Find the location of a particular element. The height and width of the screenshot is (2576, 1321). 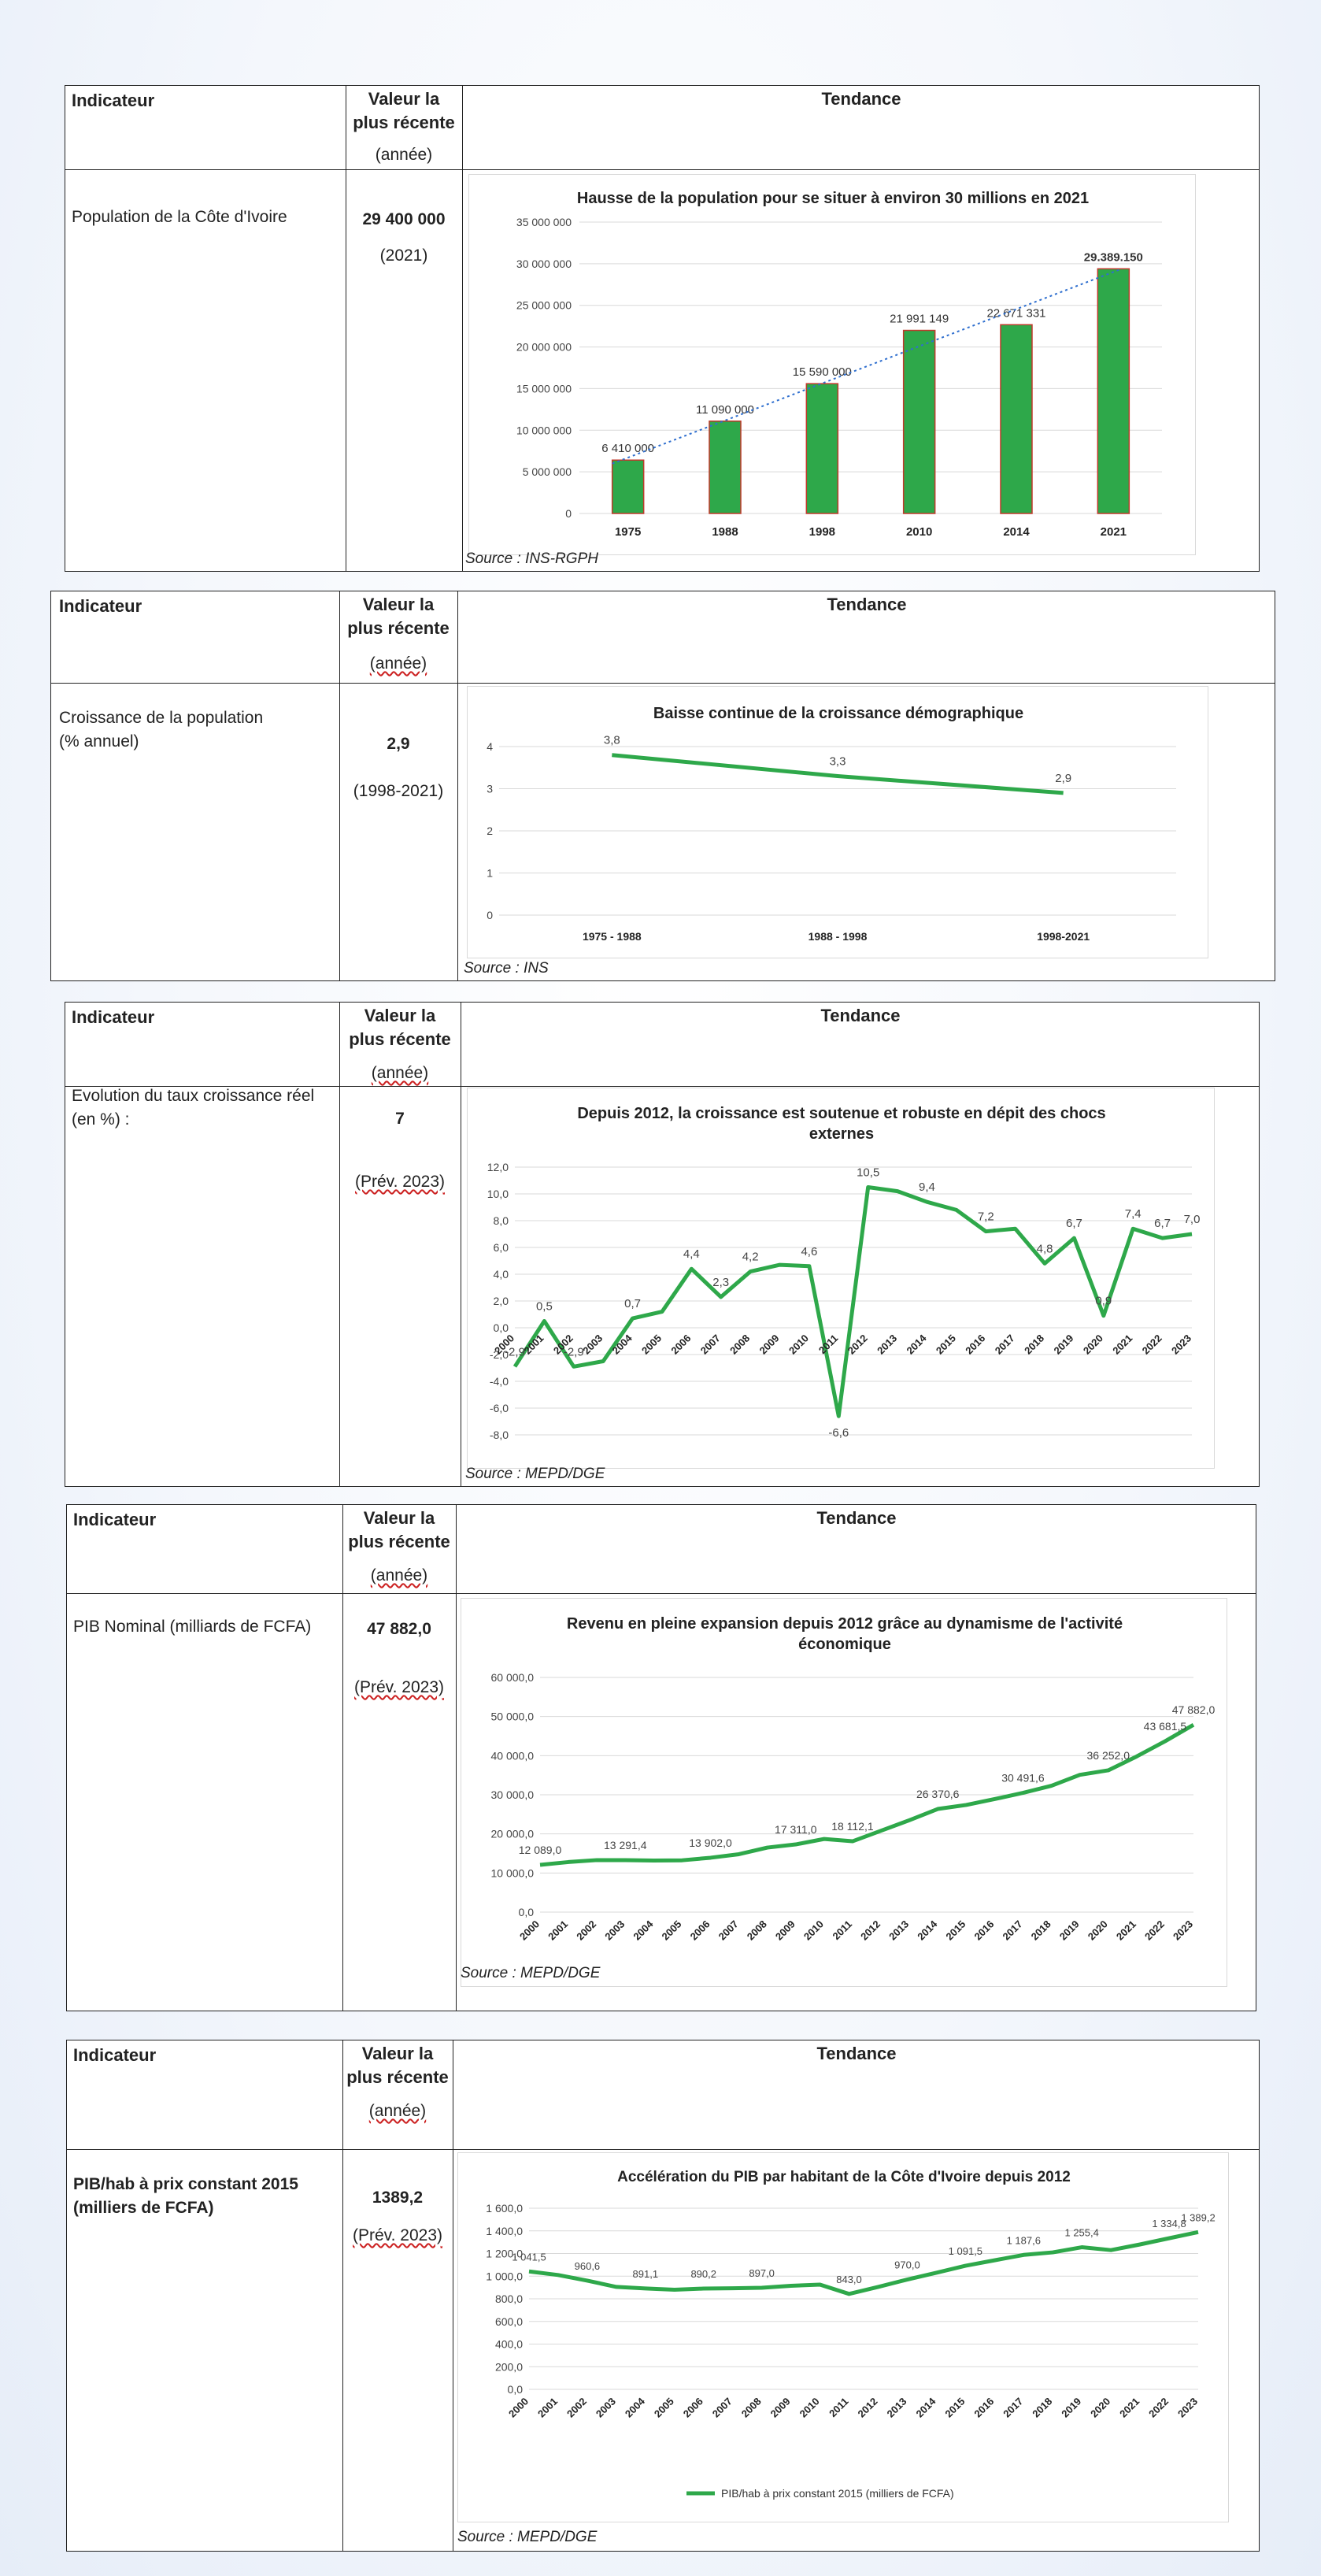

y-tick-label: 12,0 is located at coordinates (498, 1167).